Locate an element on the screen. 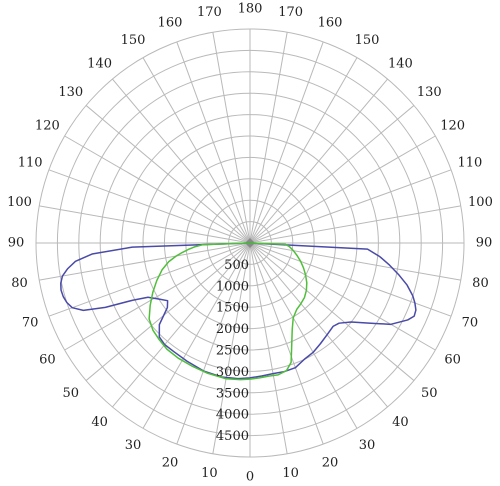  series-line-green is located at coordinates (228, 311).